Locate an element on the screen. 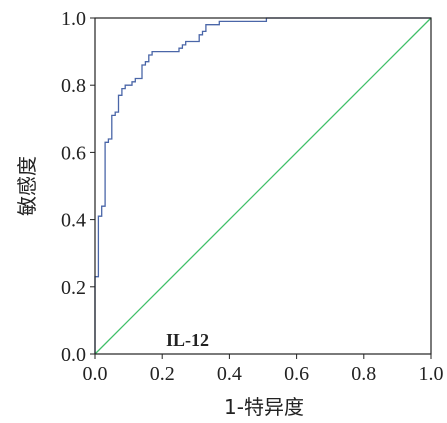  y-tick-label: 1.0 is located at coordinates (73, 19).